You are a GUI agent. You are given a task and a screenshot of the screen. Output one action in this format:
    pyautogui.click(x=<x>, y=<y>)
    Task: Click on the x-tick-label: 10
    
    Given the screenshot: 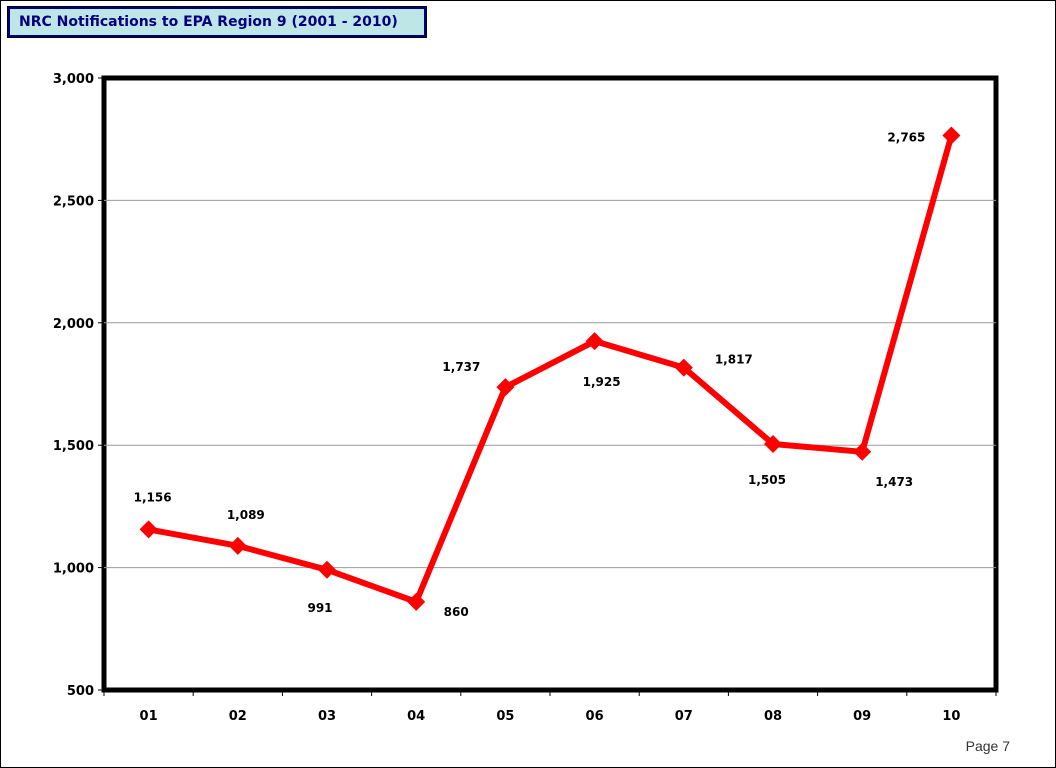 What is the action you would take?
    pyautogui.click(x=951, y=716)
    